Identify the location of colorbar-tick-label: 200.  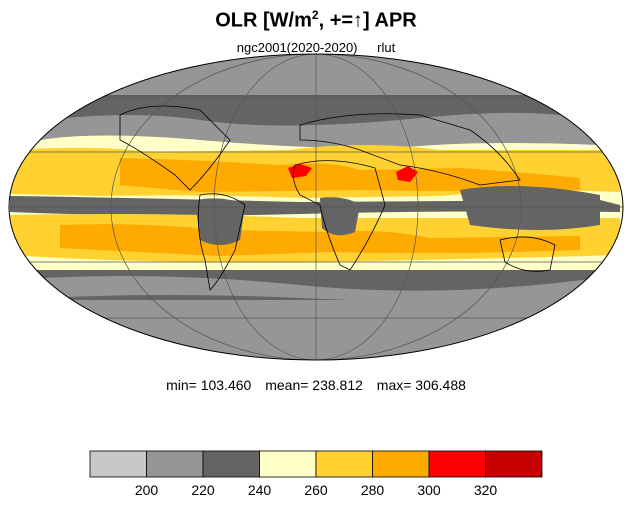
(147, 490).